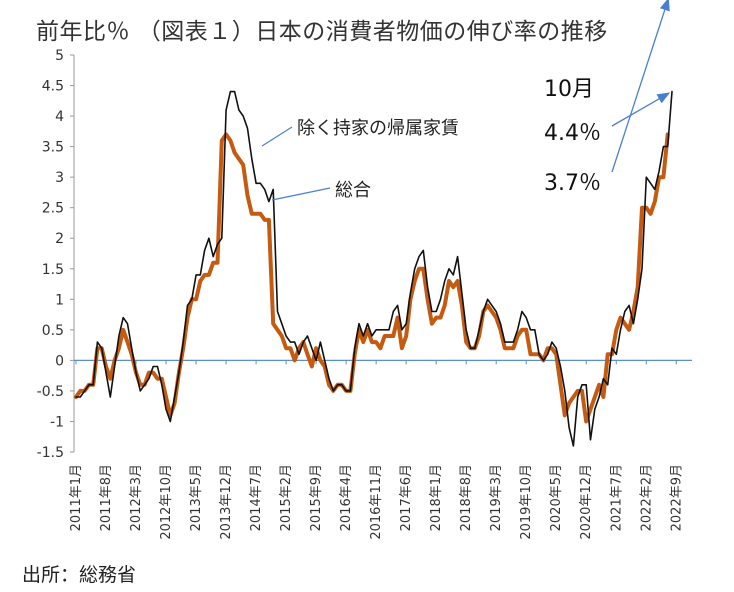  Describe the element at coordinates (640, 86) in the screenshot. I see `arrow-overall-value` at that location.